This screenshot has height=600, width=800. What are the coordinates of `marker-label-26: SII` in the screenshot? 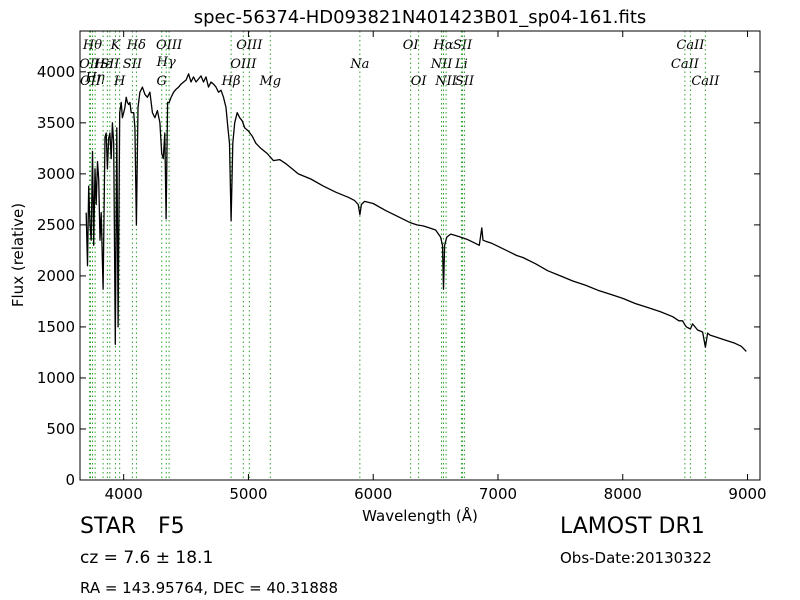 It's located at (465, 81).